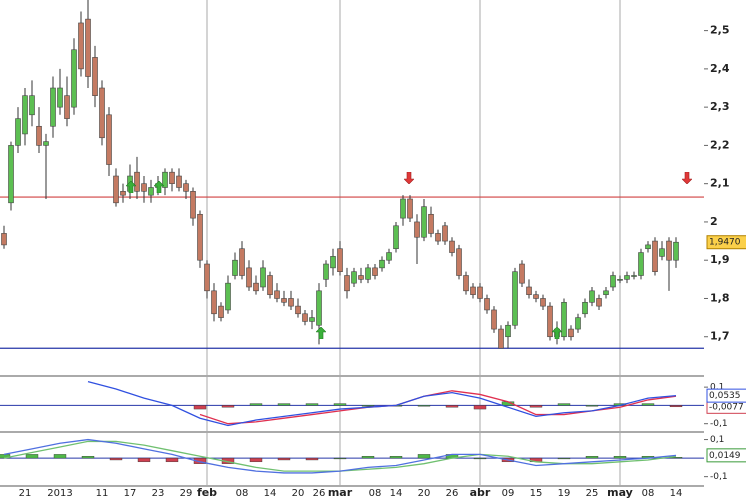 This screenshot has height=504, width=746. Describe the element at coordinates (725, 456) in the screenshot. I see `value-label: 0,0149` at that location.